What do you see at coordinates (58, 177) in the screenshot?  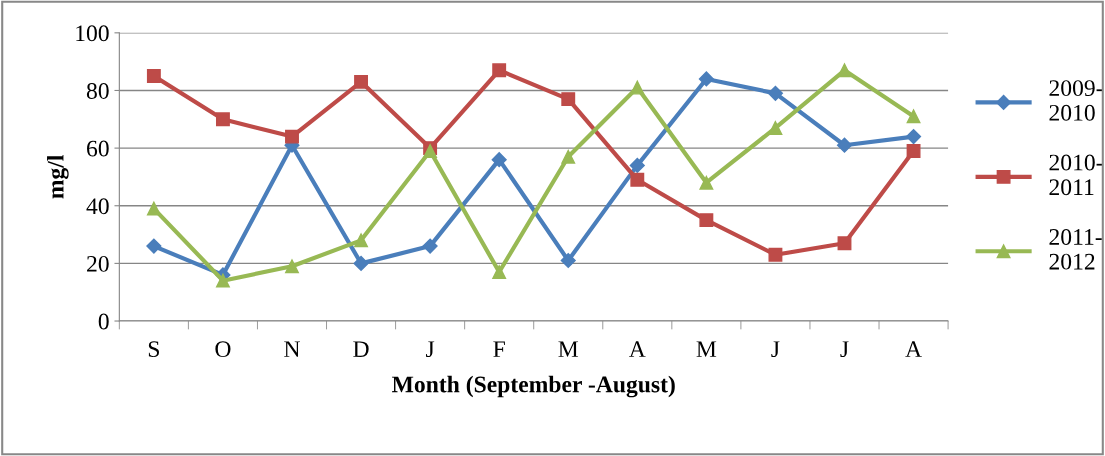 I see `y-axis-title: mg/l` at bounding box center [58, 177].